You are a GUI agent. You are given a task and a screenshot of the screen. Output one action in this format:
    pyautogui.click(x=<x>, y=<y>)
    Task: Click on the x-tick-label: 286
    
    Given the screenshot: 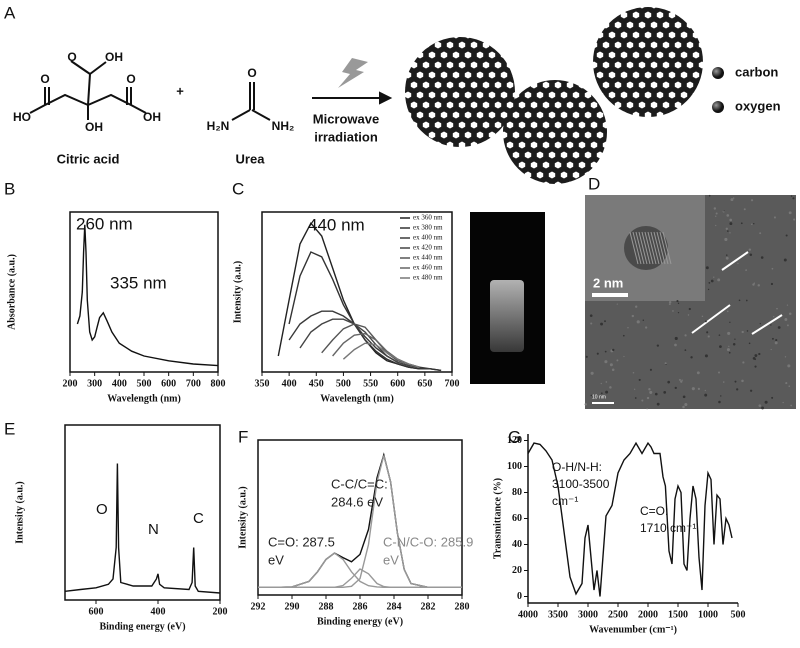 What is the action you would take?
    pyautogui.click(x=360, y=606)
    